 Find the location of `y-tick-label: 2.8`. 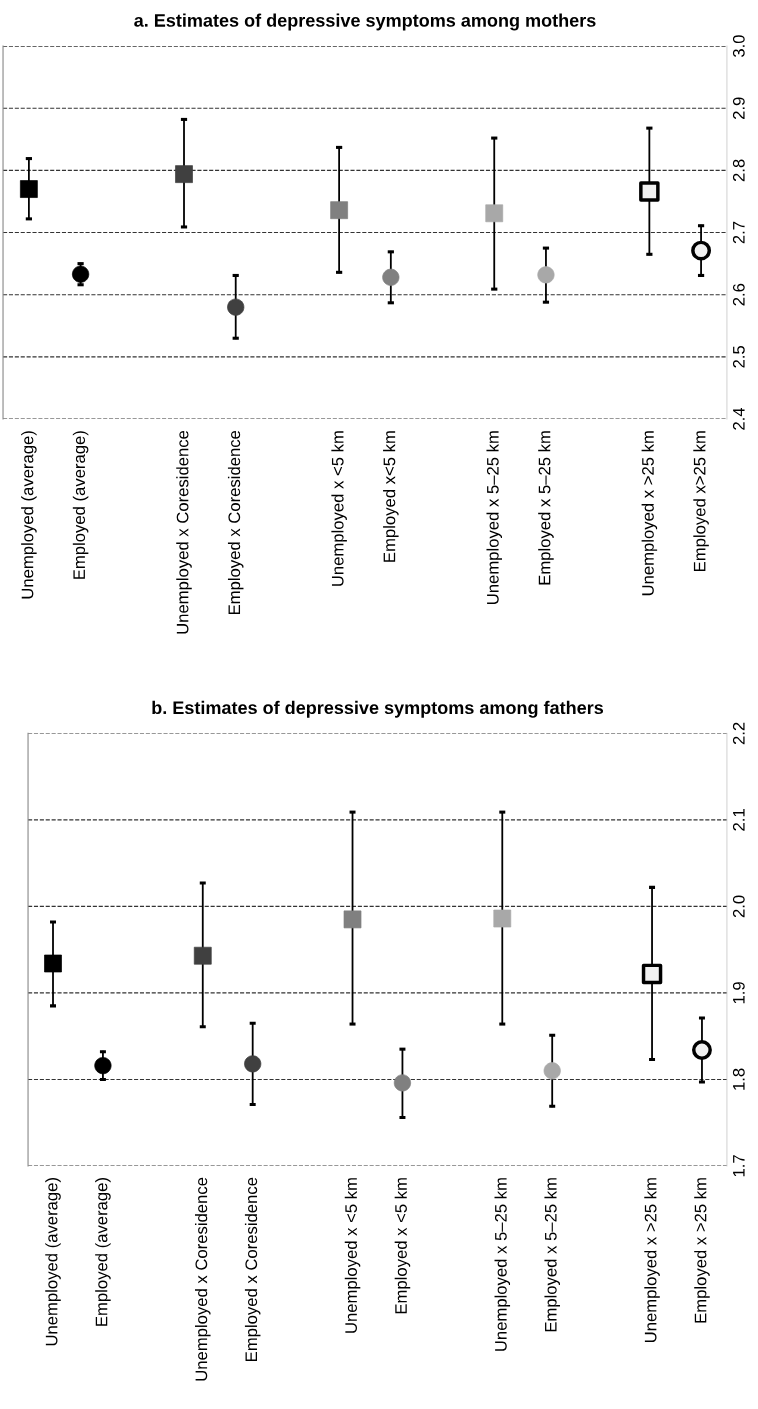

y-tick-label: 2.8 is located at coordinates (738, 170).